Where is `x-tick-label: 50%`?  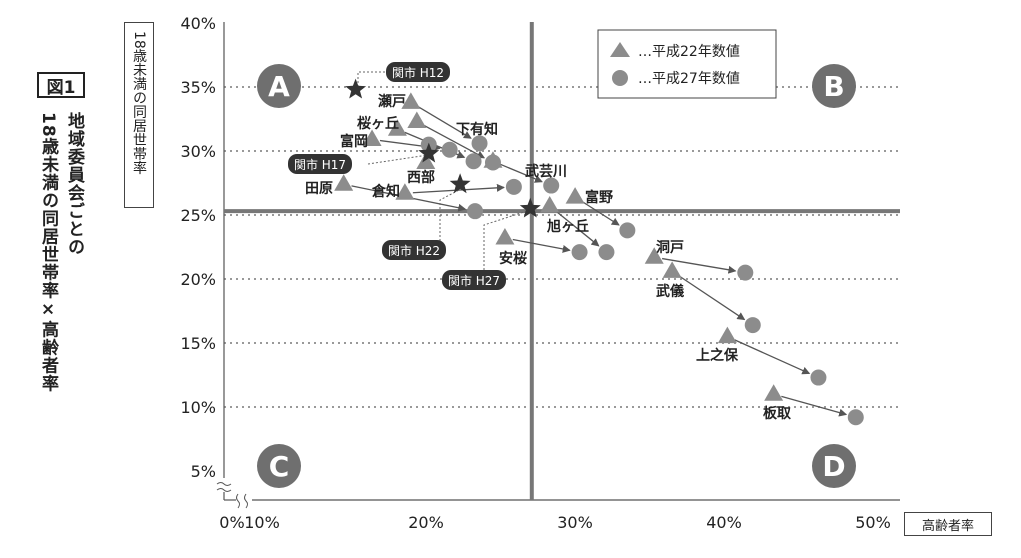 x-tick-label: 50% is located at coordinates (873, 522).